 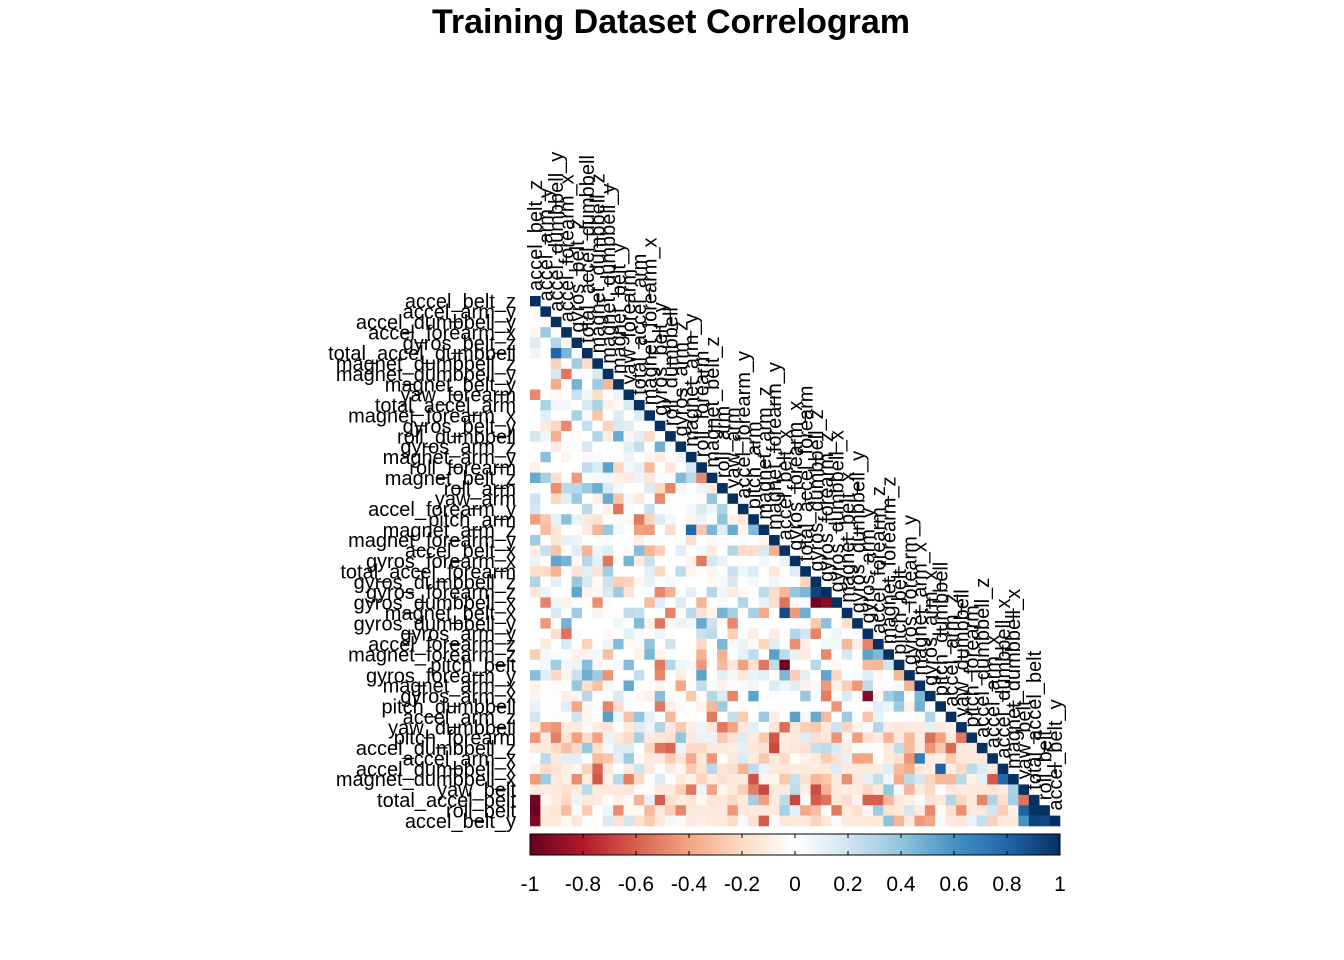 I want to click on column-label: accel_arm_x, so click(x=994, y=691).